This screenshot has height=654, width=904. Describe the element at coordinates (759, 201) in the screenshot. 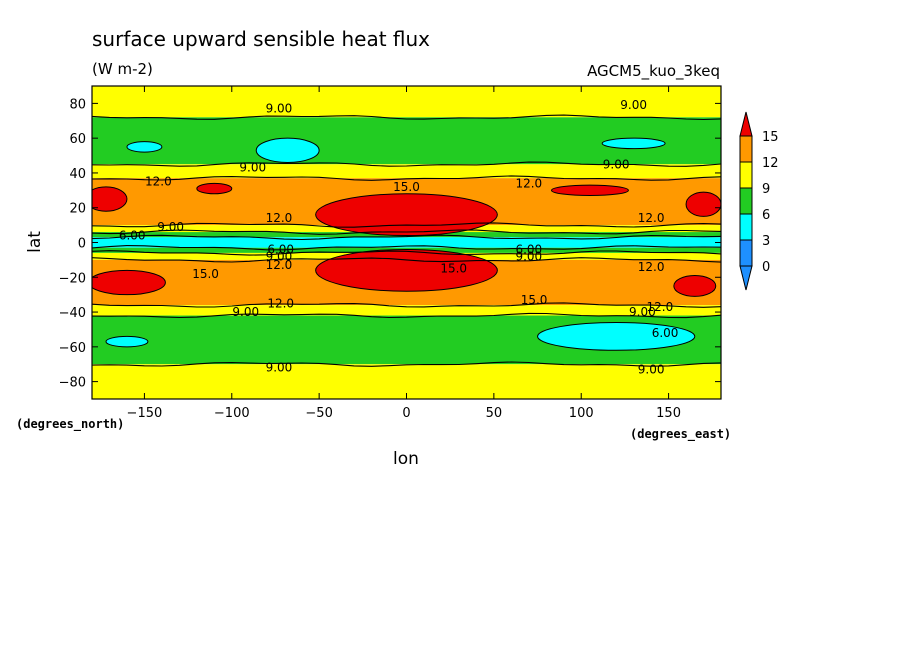

I see `colorbar: 15 12 9 6 3 0` at that location.